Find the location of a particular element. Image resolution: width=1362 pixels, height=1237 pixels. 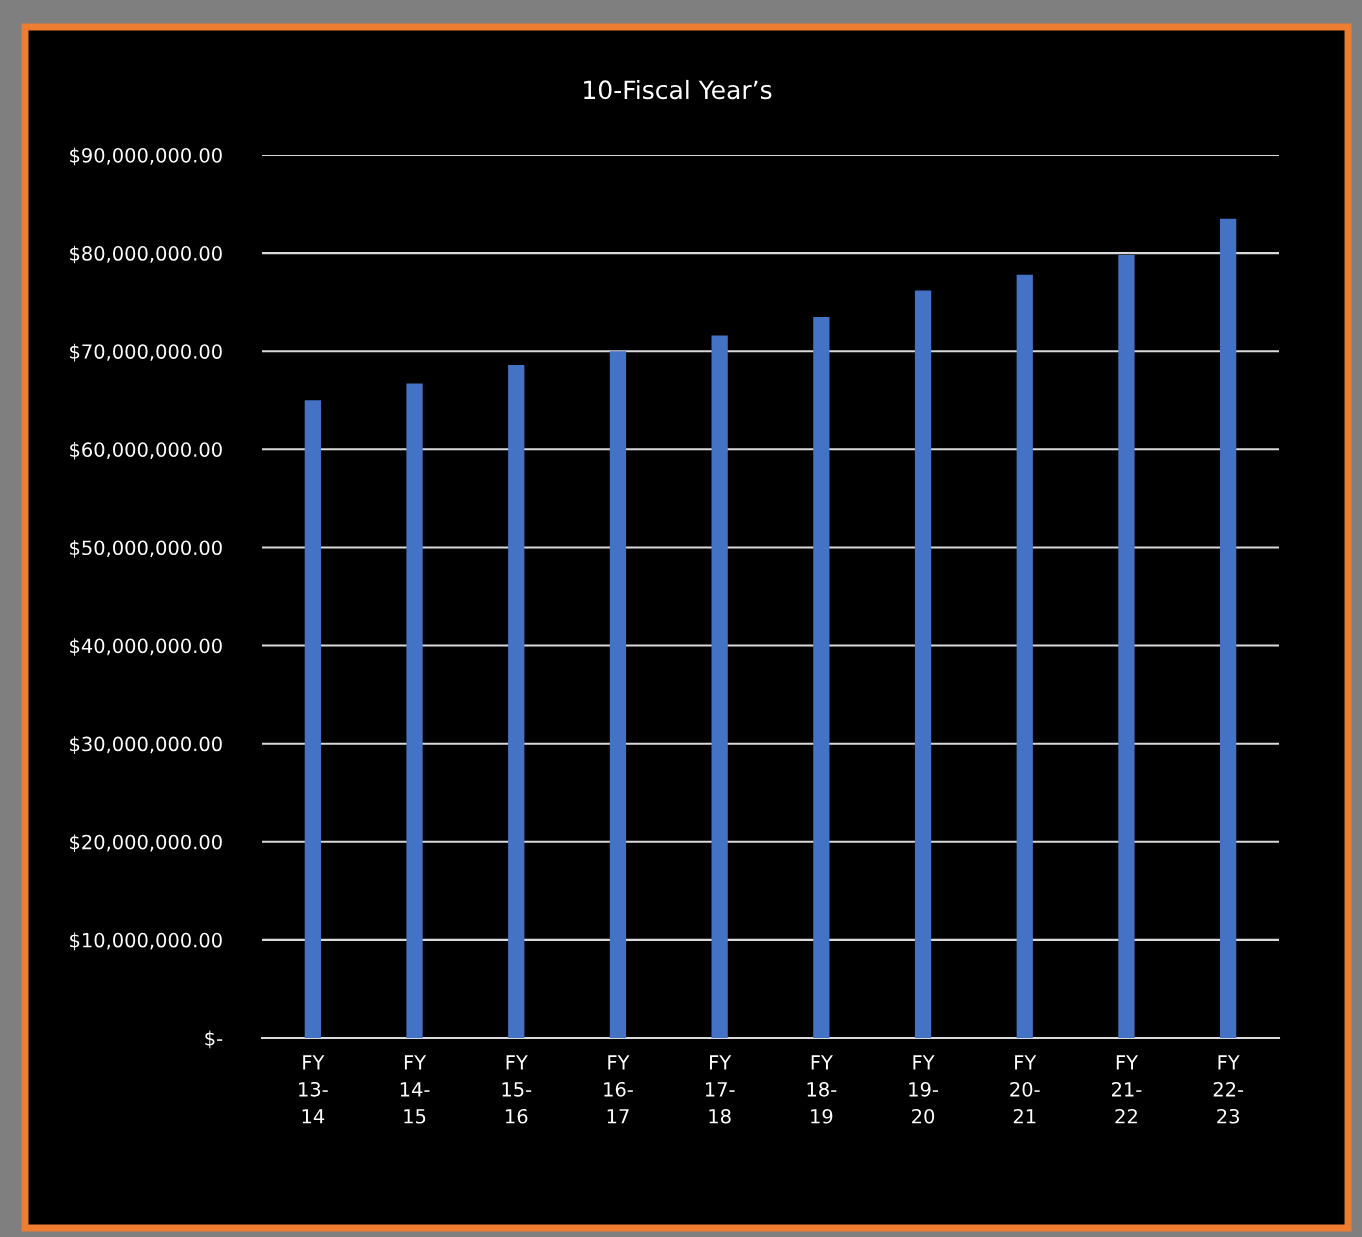

x-tick-label: FY 21- 22 is located at coordinates (1127, 1089).